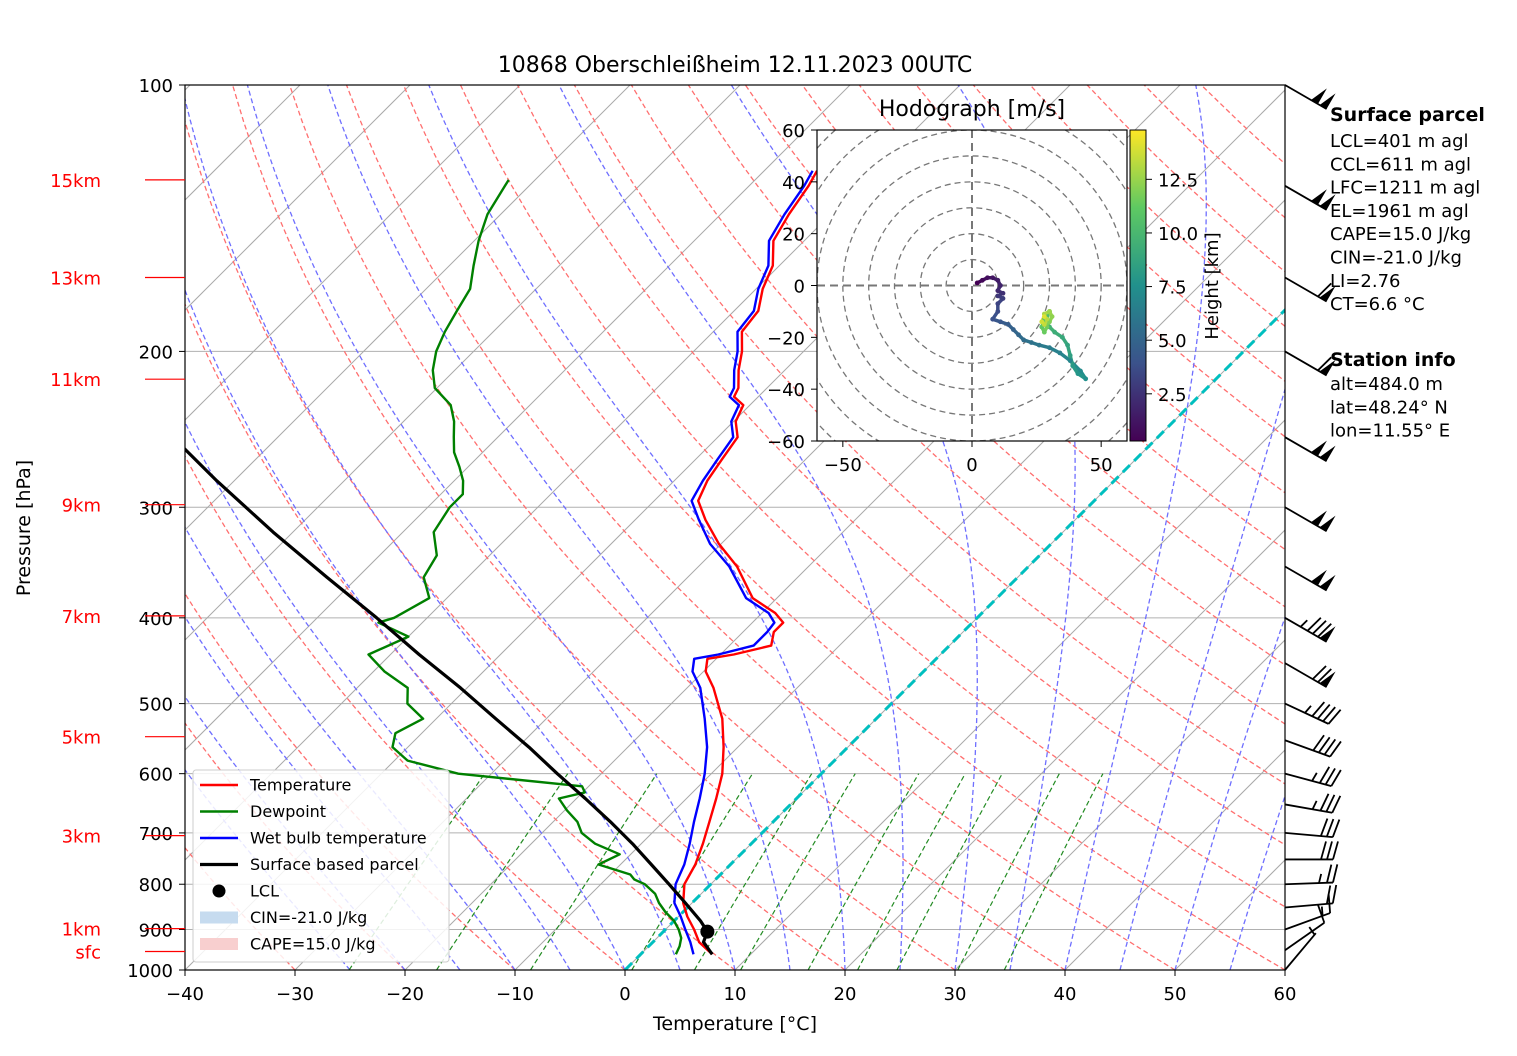 This screenshot has width=1517, height=1056. I want to click on y-tick-label: 200, so click(156, 352).